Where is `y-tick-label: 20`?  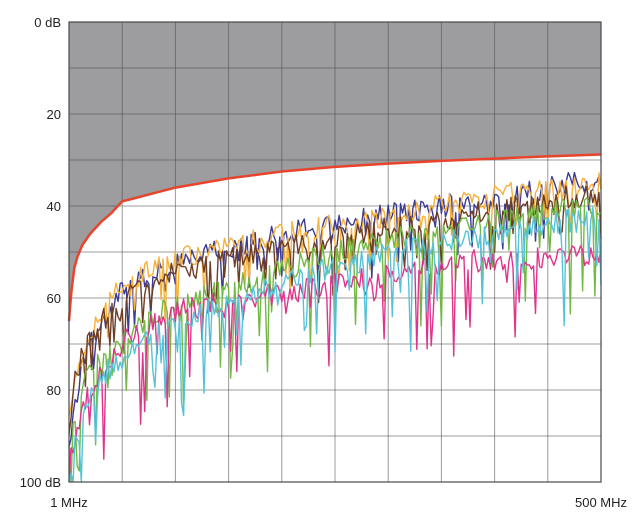
y-tick-label: 20 is located at coordinates (54, 114).